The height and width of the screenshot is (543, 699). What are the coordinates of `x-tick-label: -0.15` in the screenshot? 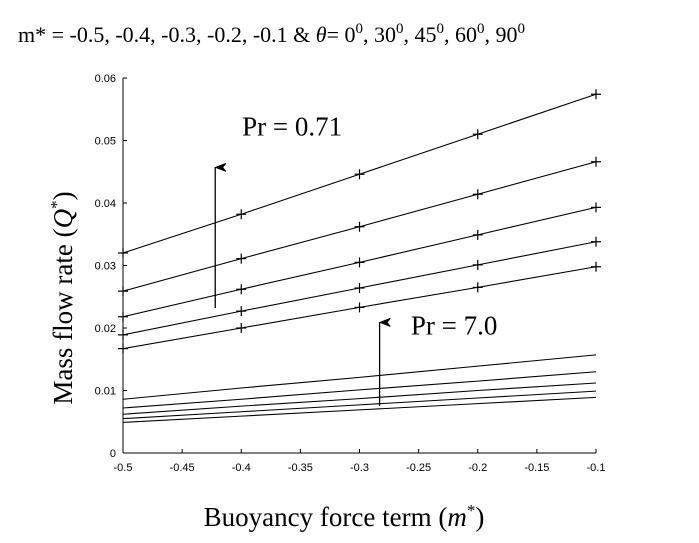 It's located at (536, 468).